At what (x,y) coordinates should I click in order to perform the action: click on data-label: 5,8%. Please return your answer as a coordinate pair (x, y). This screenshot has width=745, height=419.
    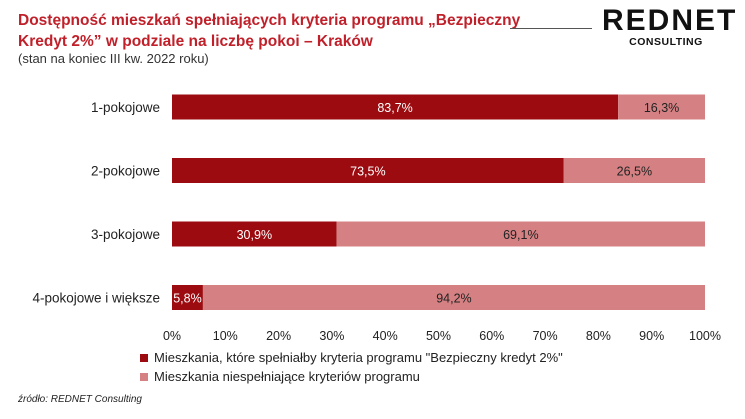
    Looking at the image, I should click on (187, 299).